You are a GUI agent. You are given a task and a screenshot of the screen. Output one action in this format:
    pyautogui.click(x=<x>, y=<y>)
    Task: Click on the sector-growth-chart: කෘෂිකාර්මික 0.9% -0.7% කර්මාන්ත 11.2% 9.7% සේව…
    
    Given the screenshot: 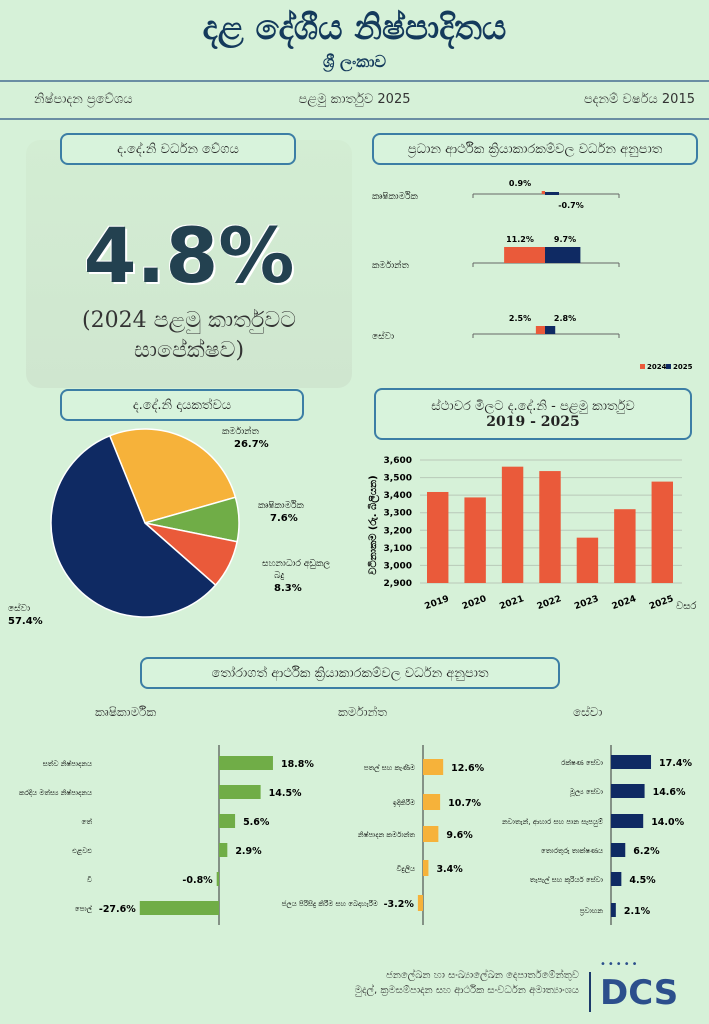 What is the action you would take?
    pyautogui.click(x=532, y=275)
    